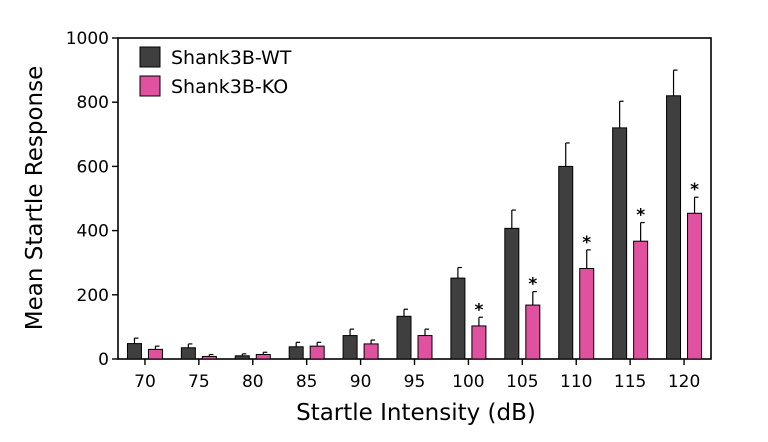 This screenshot has width=768, height=442. I want to click on x-tick-label: 80, so click(253, 382).